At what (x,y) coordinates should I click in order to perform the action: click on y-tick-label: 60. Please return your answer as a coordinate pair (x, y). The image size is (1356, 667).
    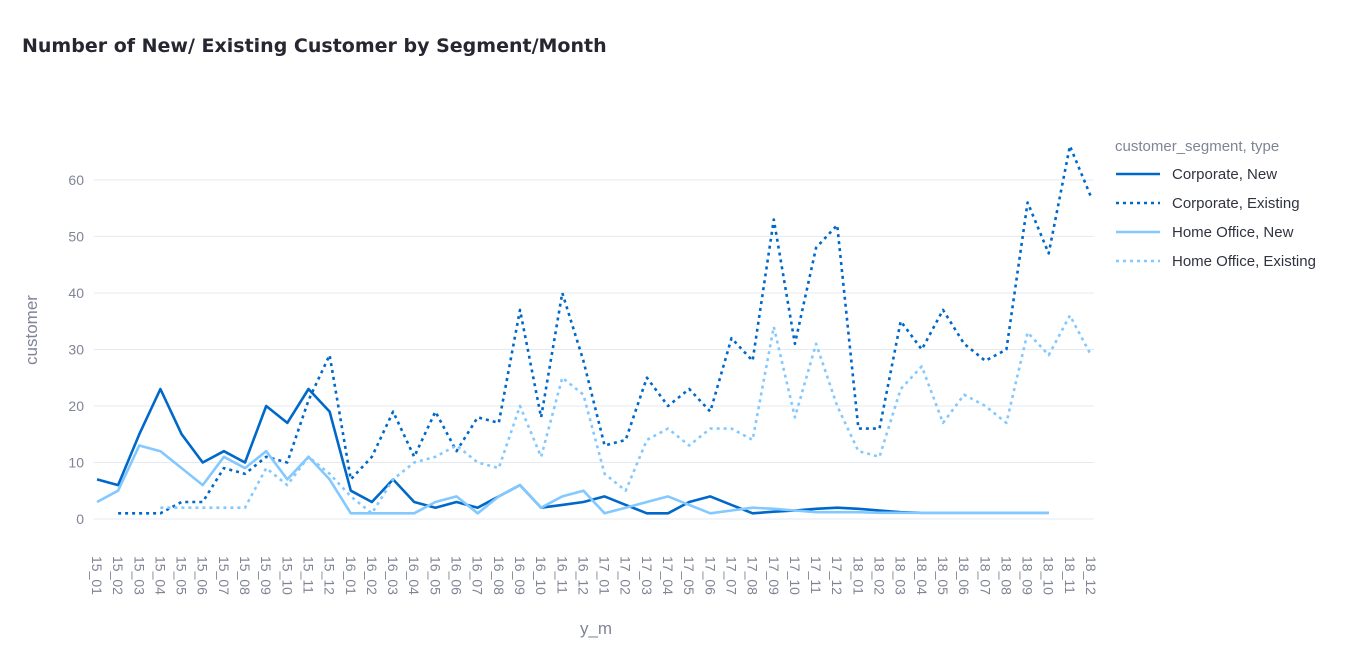
    Looking at the image, I should click on (76, 180).